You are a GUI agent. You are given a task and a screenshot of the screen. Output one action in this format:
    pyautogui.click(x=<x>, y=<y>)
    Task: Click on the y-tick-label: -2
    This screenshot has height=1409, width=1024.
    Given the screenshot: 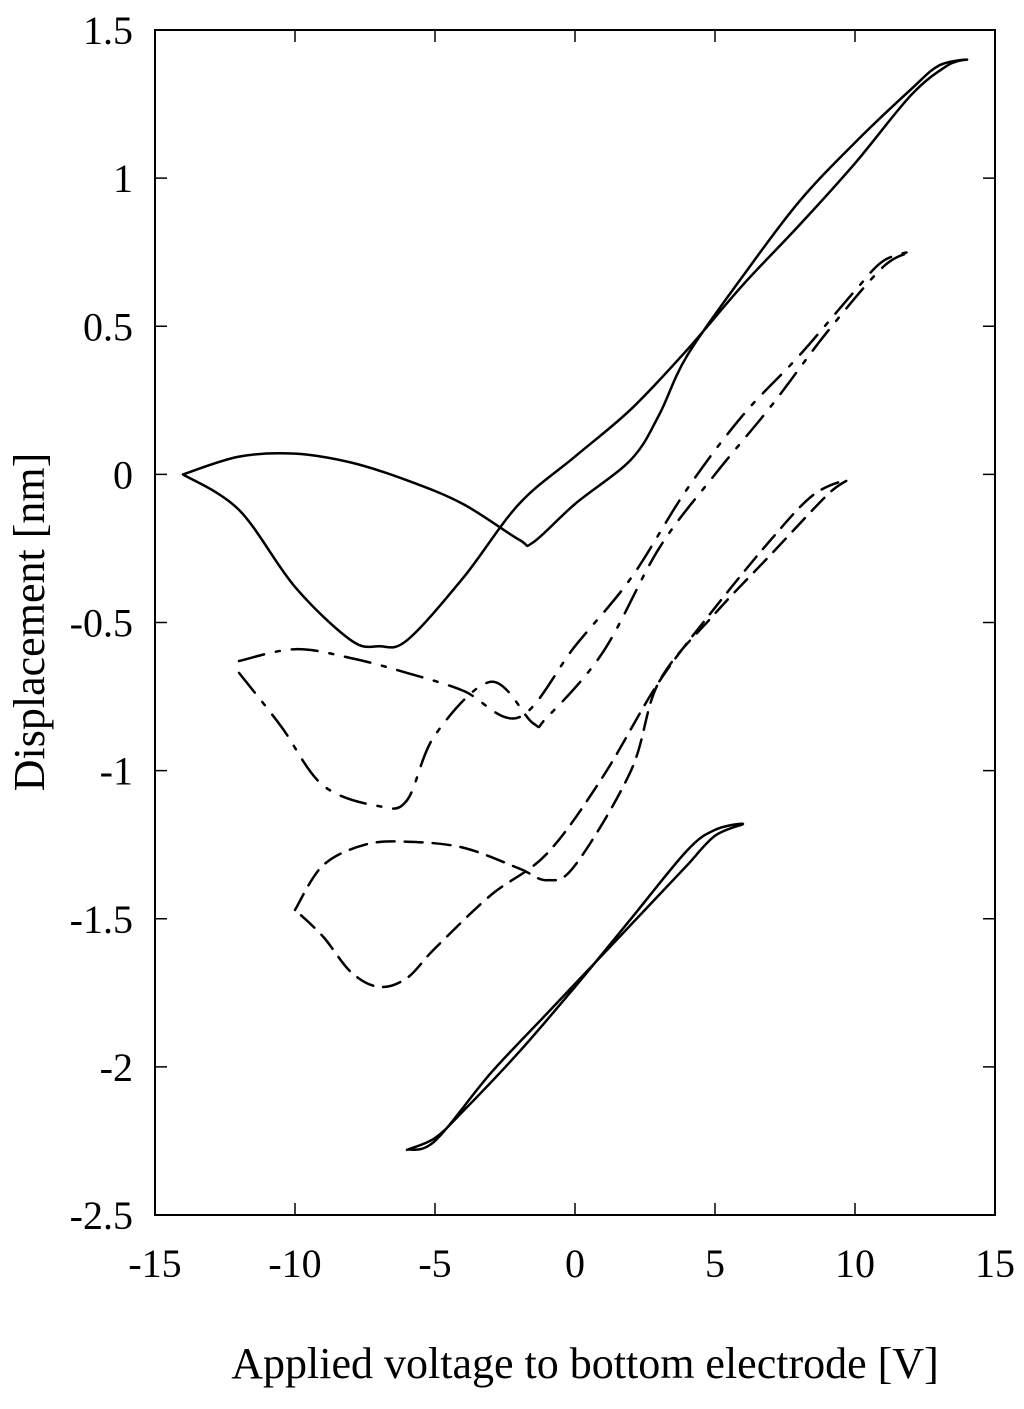 What is the action you would take?
    pyautogui.click(x=116, y=1067)
    